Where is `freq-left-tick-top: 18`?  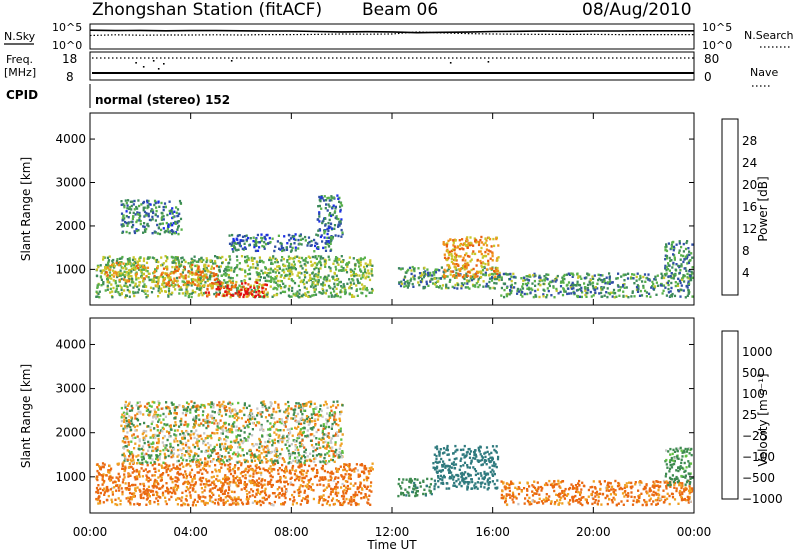 freq-left-tick-top: 18 is located at coordinates (69, 59).